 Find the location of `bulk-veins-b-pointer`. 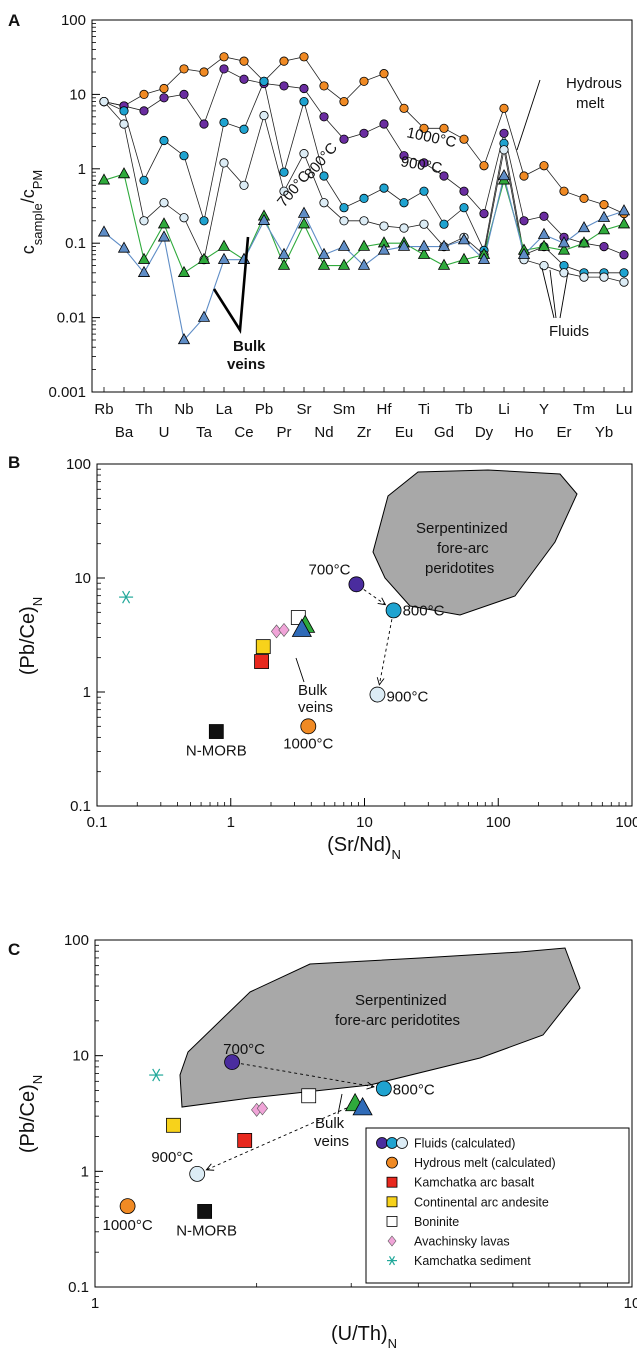

bulk-veins-b-pointer is located at coordinates (300, 670).